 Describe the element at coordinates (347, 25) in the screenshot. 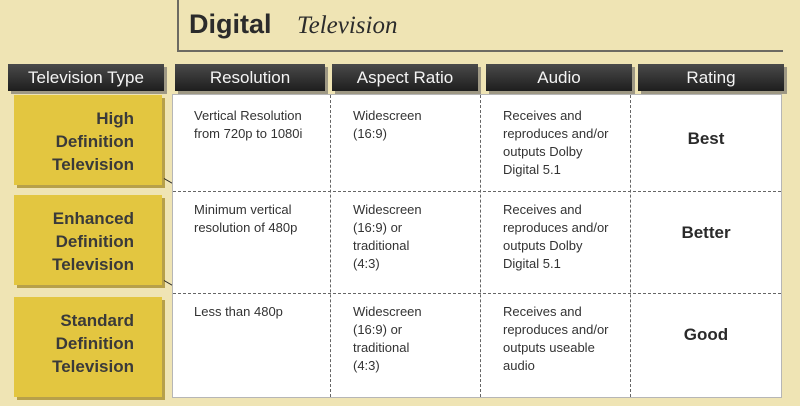

I see `title-italic: Television` at that location.